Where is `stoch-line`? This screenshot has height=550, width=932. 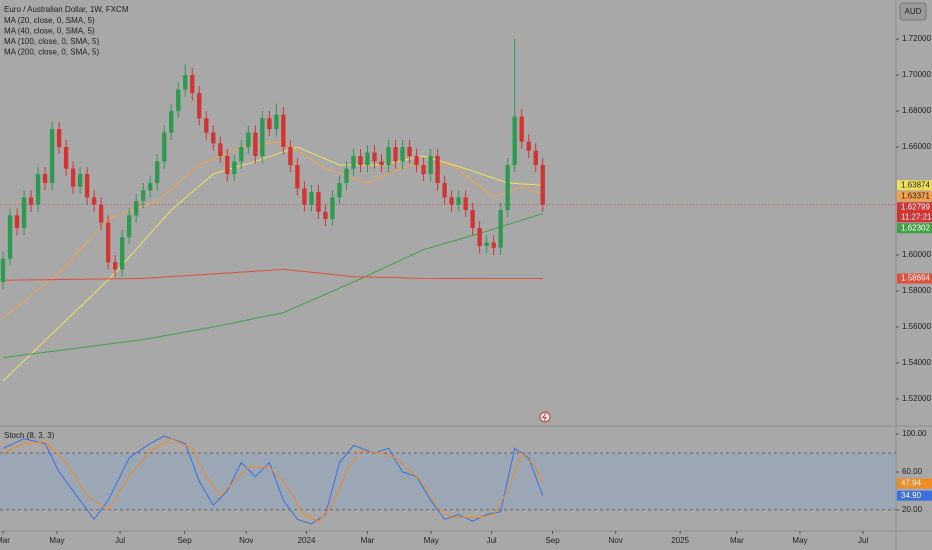 stoch-line is located at coordinates (273, 480).